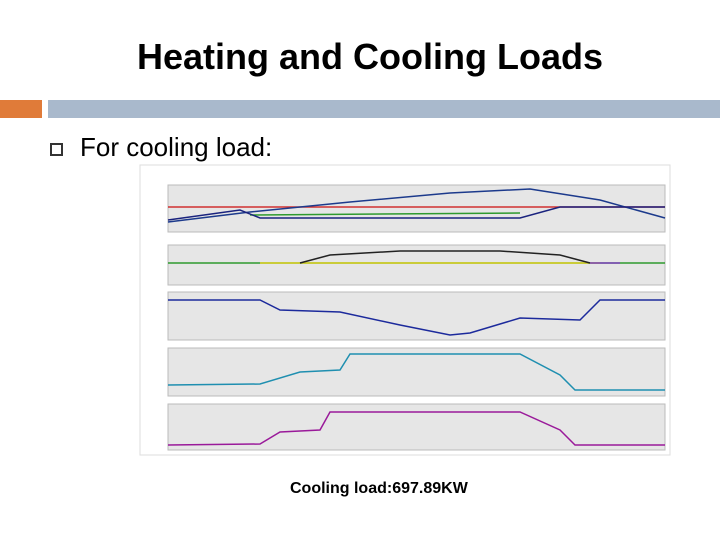 Image resolution: width=720 pixels, height=540 pixels. Describe the element at coordinates (21, 109) in the screenshot. I see `accent-bar` at that location.